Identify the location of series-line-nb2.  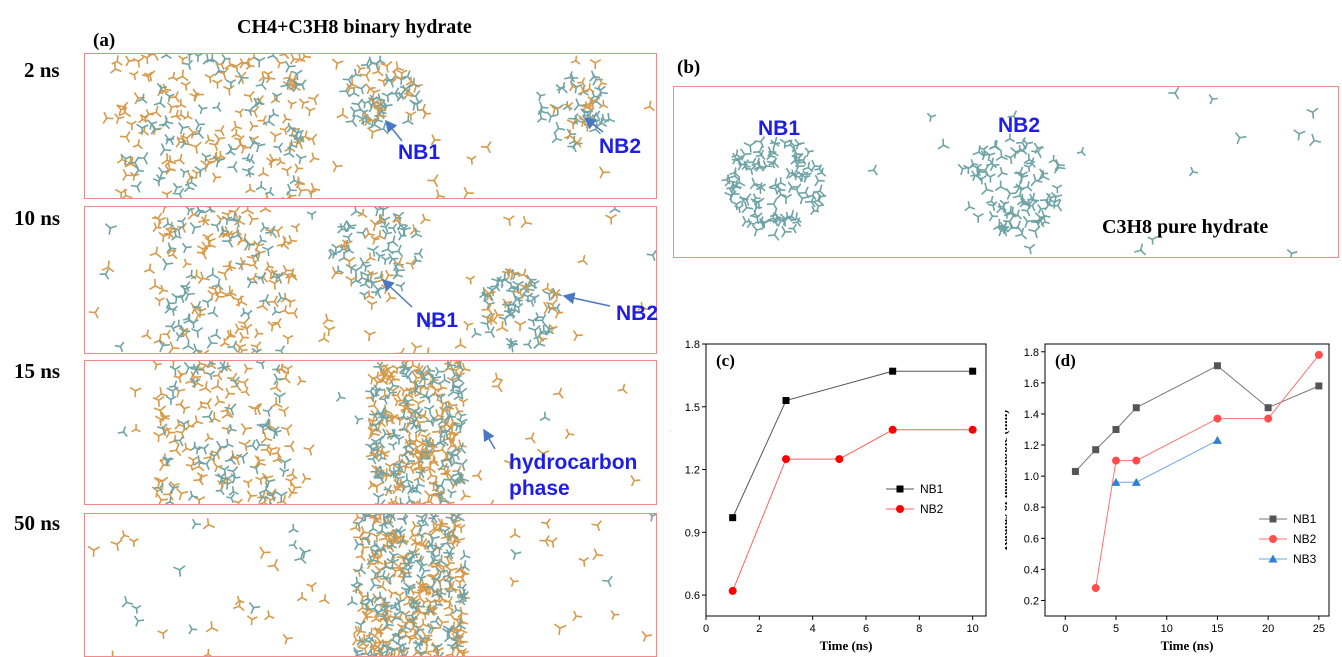
(1207, 471).